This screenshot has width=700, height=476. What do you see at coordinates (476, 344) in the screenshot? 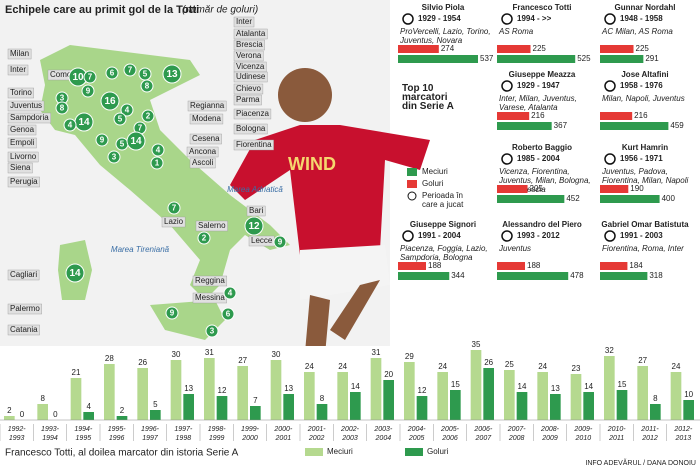
I see `value-label: 35` at bounding box center [476, 344].